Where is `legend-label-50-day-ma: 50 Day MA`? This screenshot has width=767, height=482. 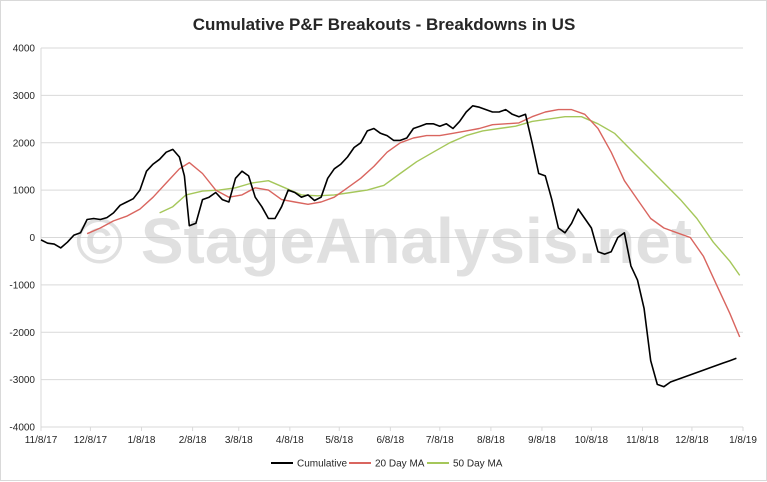
legend-label-50-day-ma: 50 Day MA is located at coordinates (478, 464).